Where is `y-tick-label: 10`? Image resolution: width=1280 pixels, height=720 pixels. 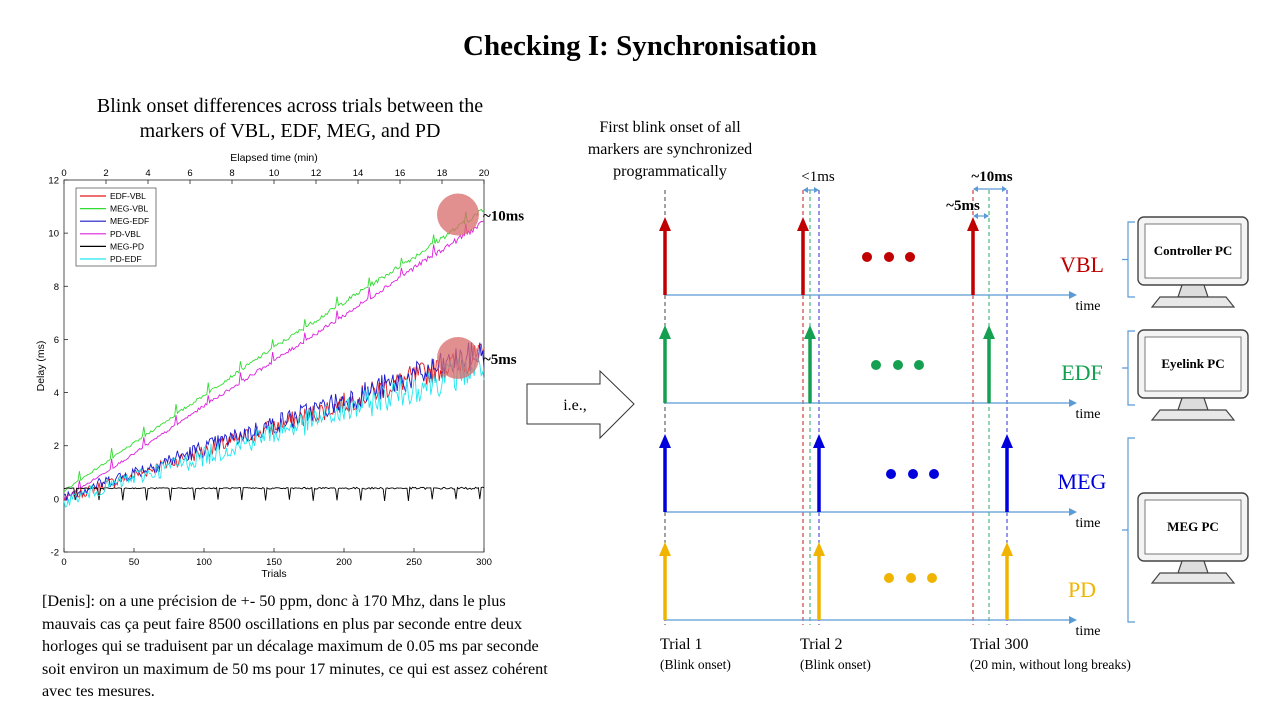 y-tick-label: 10 is located at coordinates (53, 234).